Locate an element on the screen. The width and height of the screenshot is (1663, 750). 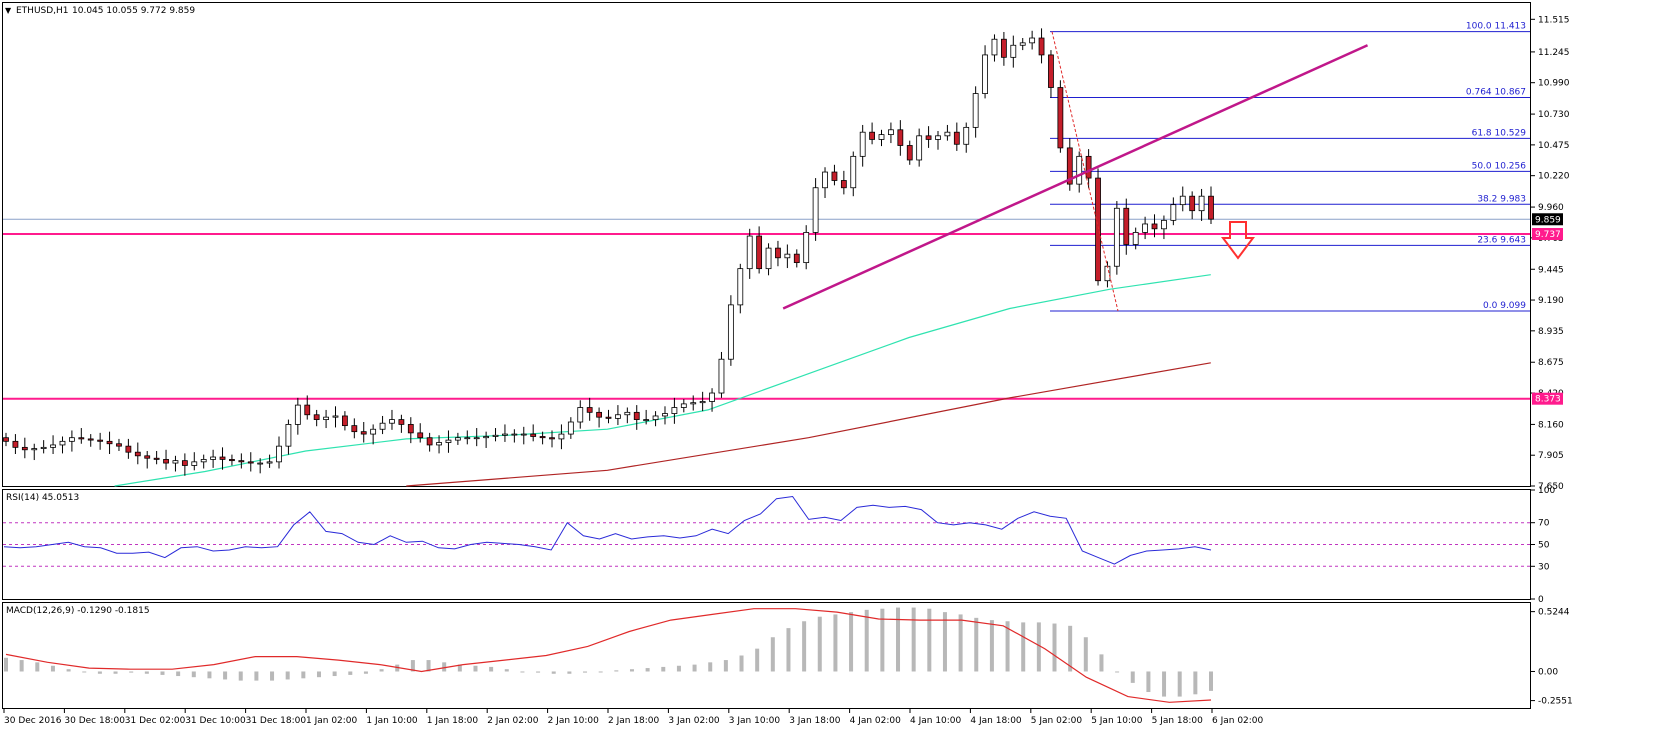
fib-level-label: 0.764 10.867 is located at coordinates (1496, 93).